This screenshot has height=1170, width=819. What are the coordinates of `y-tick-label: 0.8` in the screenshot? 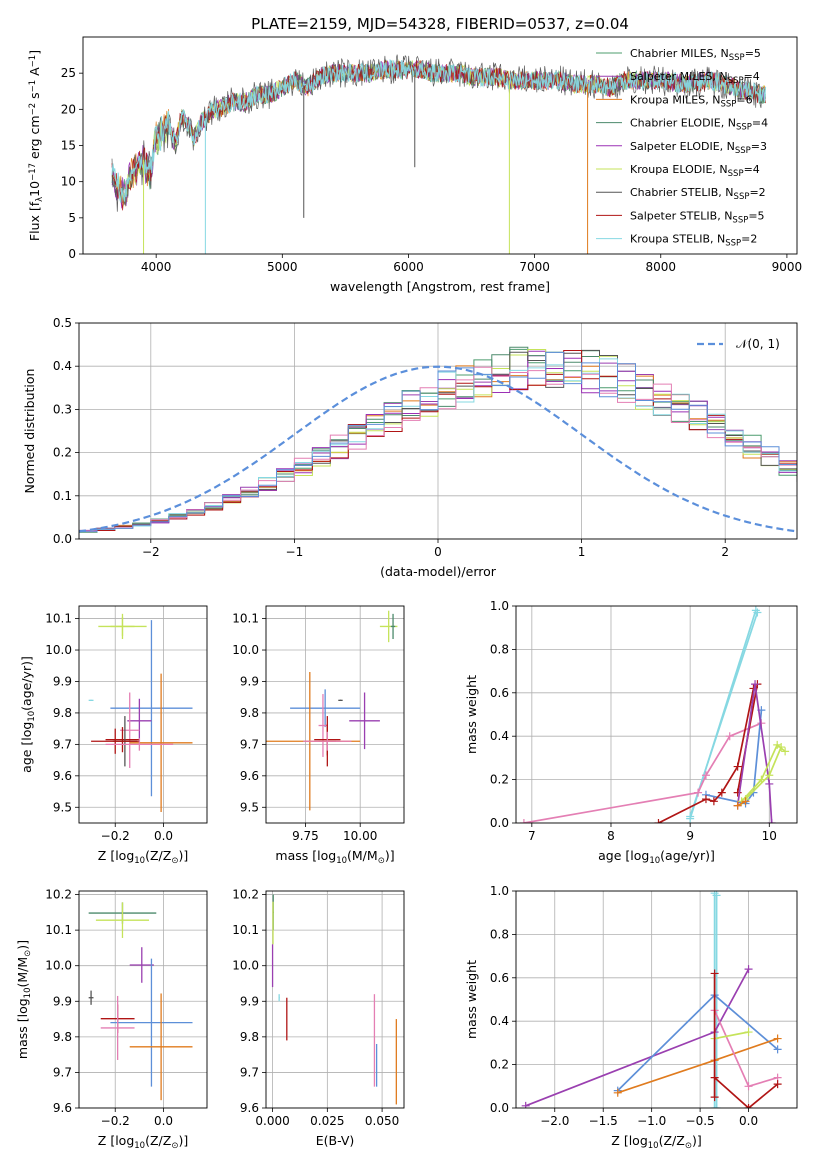 It's located at (499, 649).